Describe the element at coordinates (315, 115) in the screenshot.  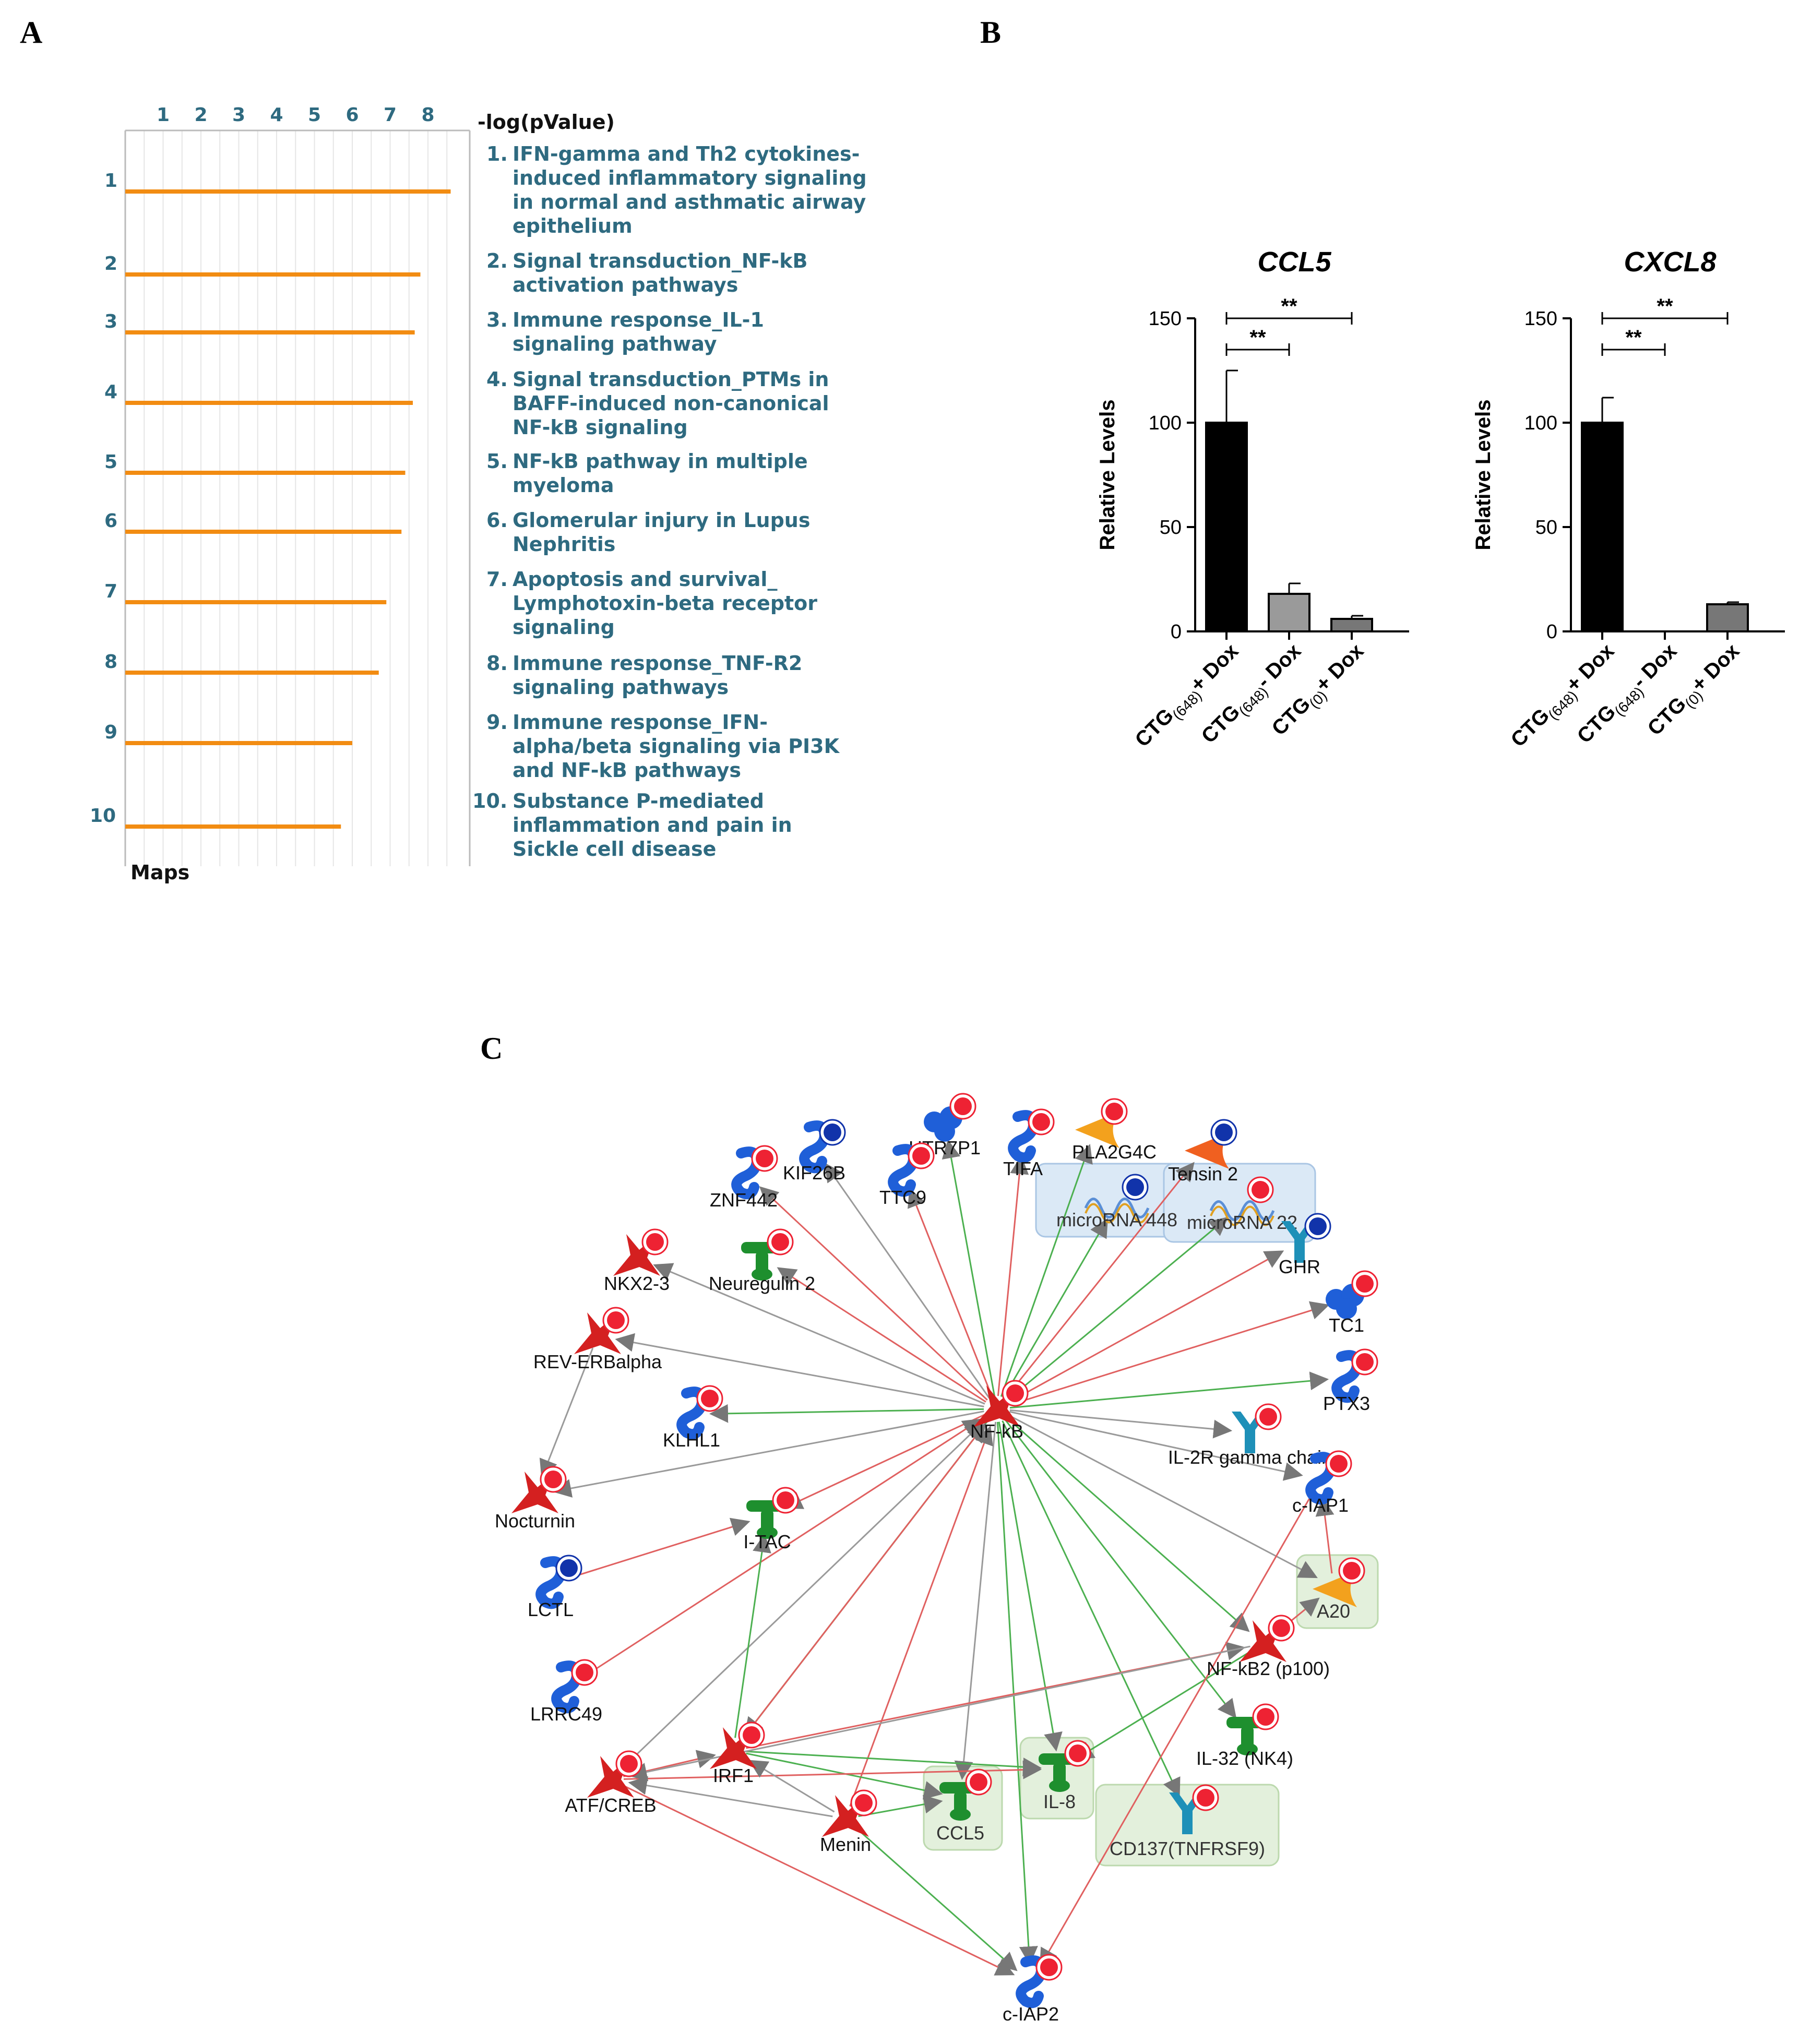
I see `maps-x-tick: 5` at that location.